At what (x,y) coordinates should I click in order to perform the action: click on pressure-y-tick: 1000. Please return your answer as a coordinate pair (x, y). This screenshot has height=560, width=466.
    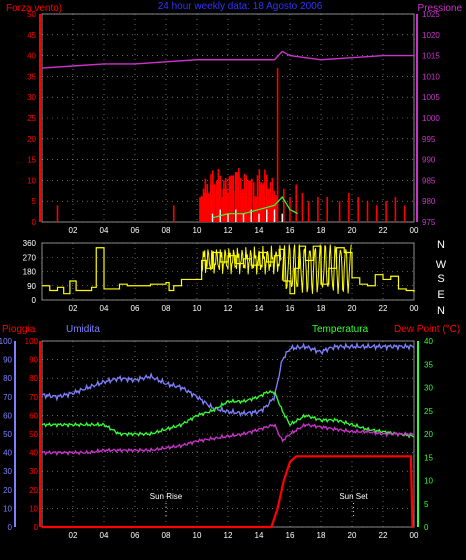
    Looking at the image, I should click on (431, 118).